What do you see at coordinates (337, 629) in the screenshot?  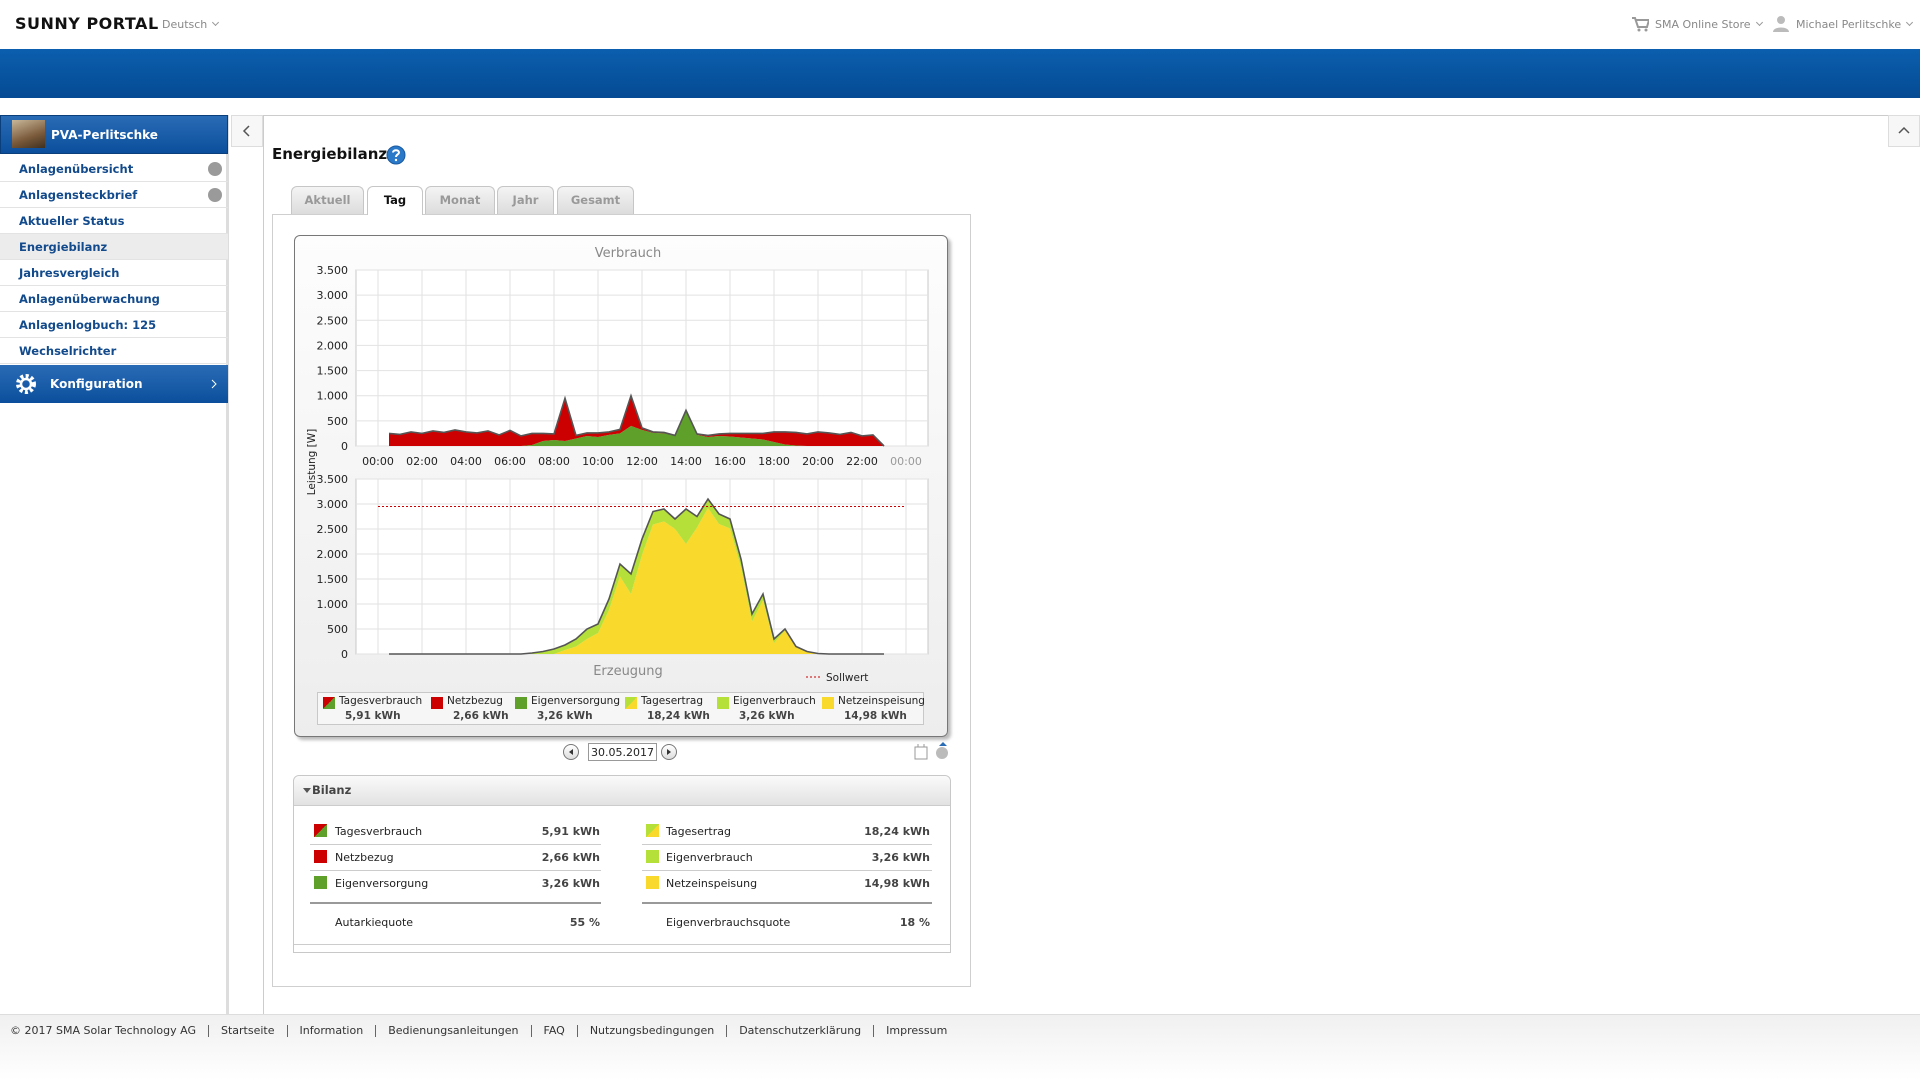 I see `y-tick-label: 500` at bounding box center [337, 629].